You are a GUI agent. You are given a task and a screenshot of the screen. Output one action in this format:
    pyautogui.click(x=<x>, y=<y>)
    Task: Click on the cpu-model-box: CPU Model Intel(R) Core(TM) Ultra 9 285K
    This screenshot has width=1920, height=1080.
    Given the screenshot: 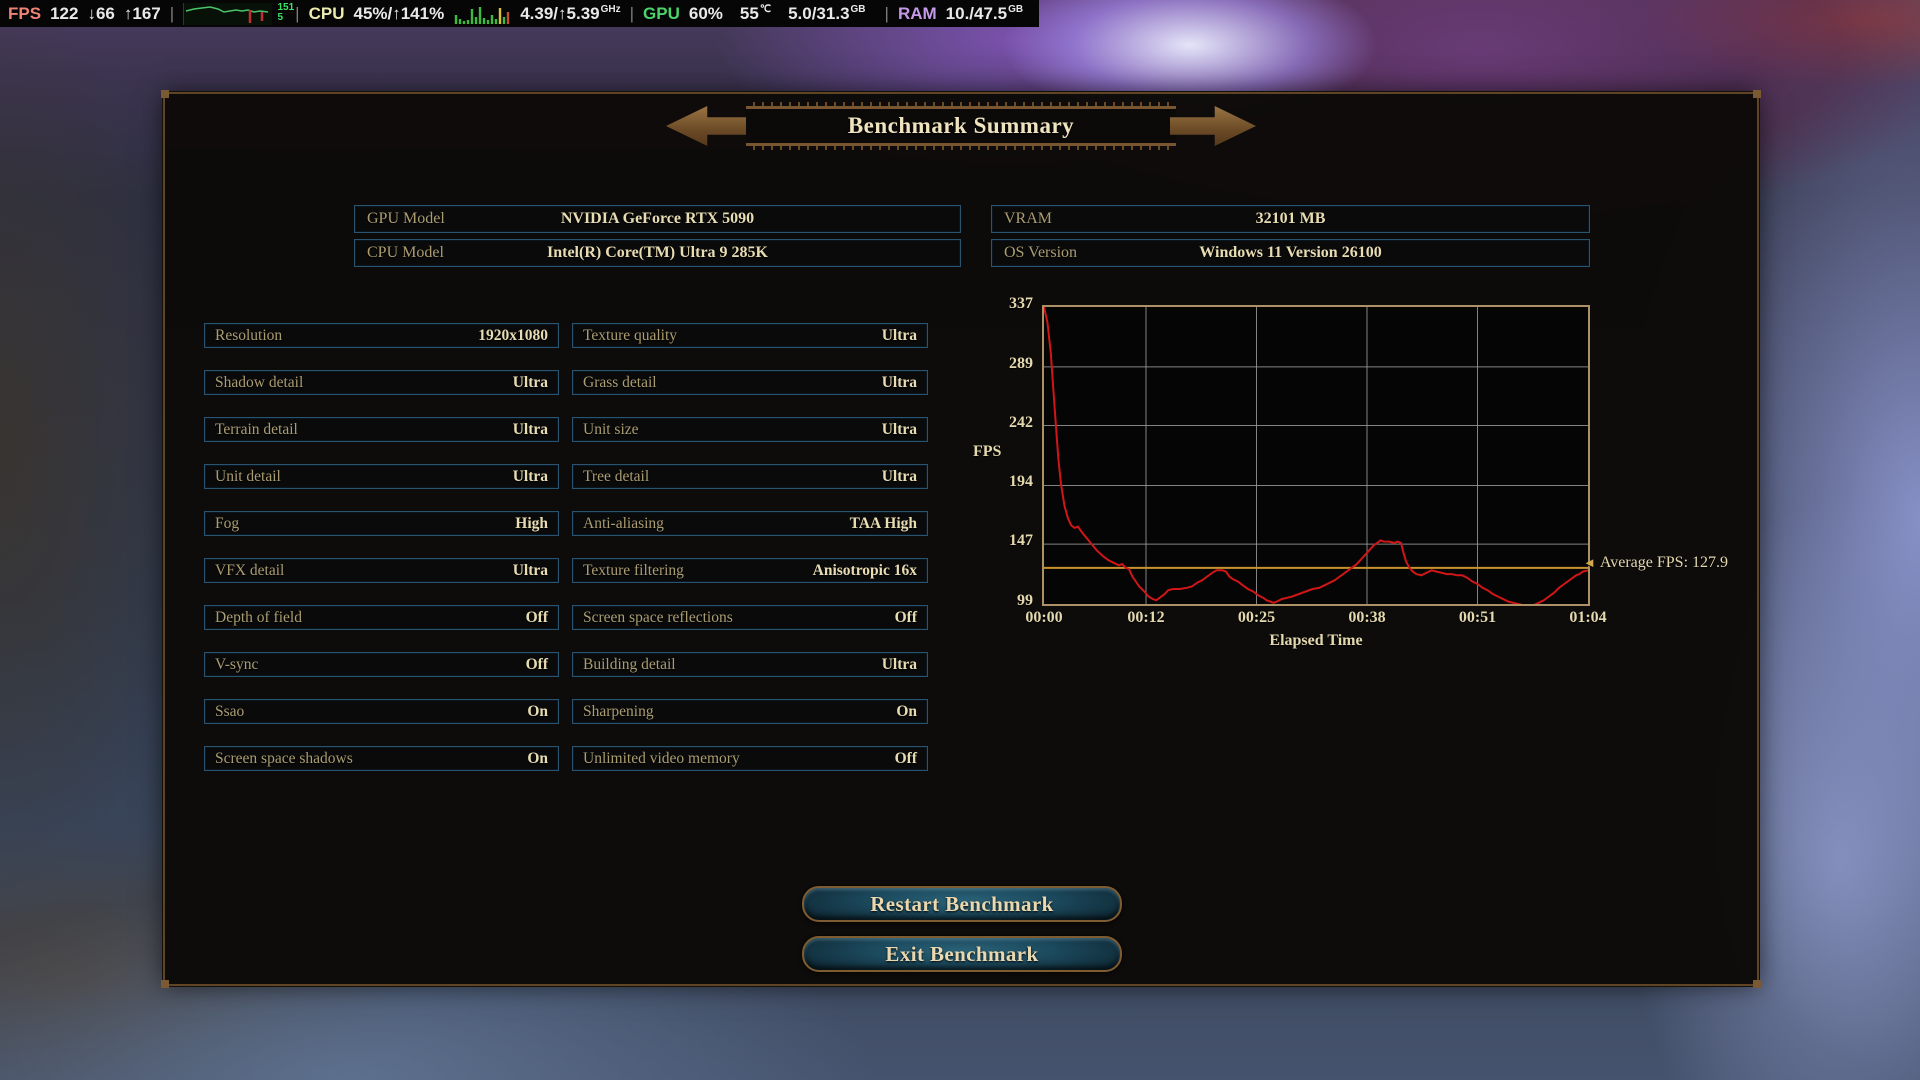 What is the action you would take?
    pyautogui.click(x=657, y=253)
    